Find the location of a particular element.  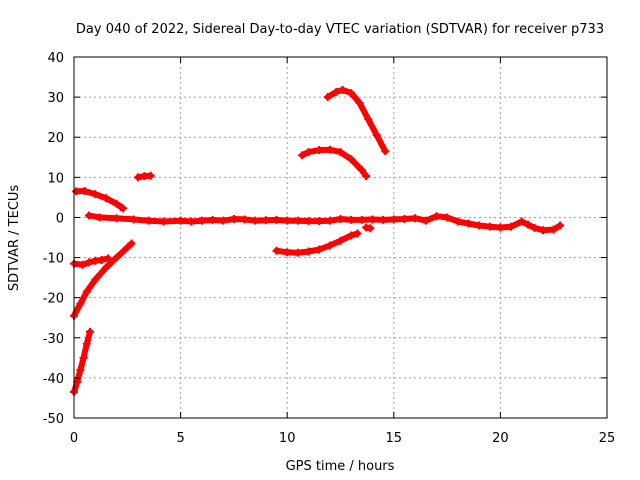

x-axis-label: GPS time / hours is located at coordinates (340, 466).